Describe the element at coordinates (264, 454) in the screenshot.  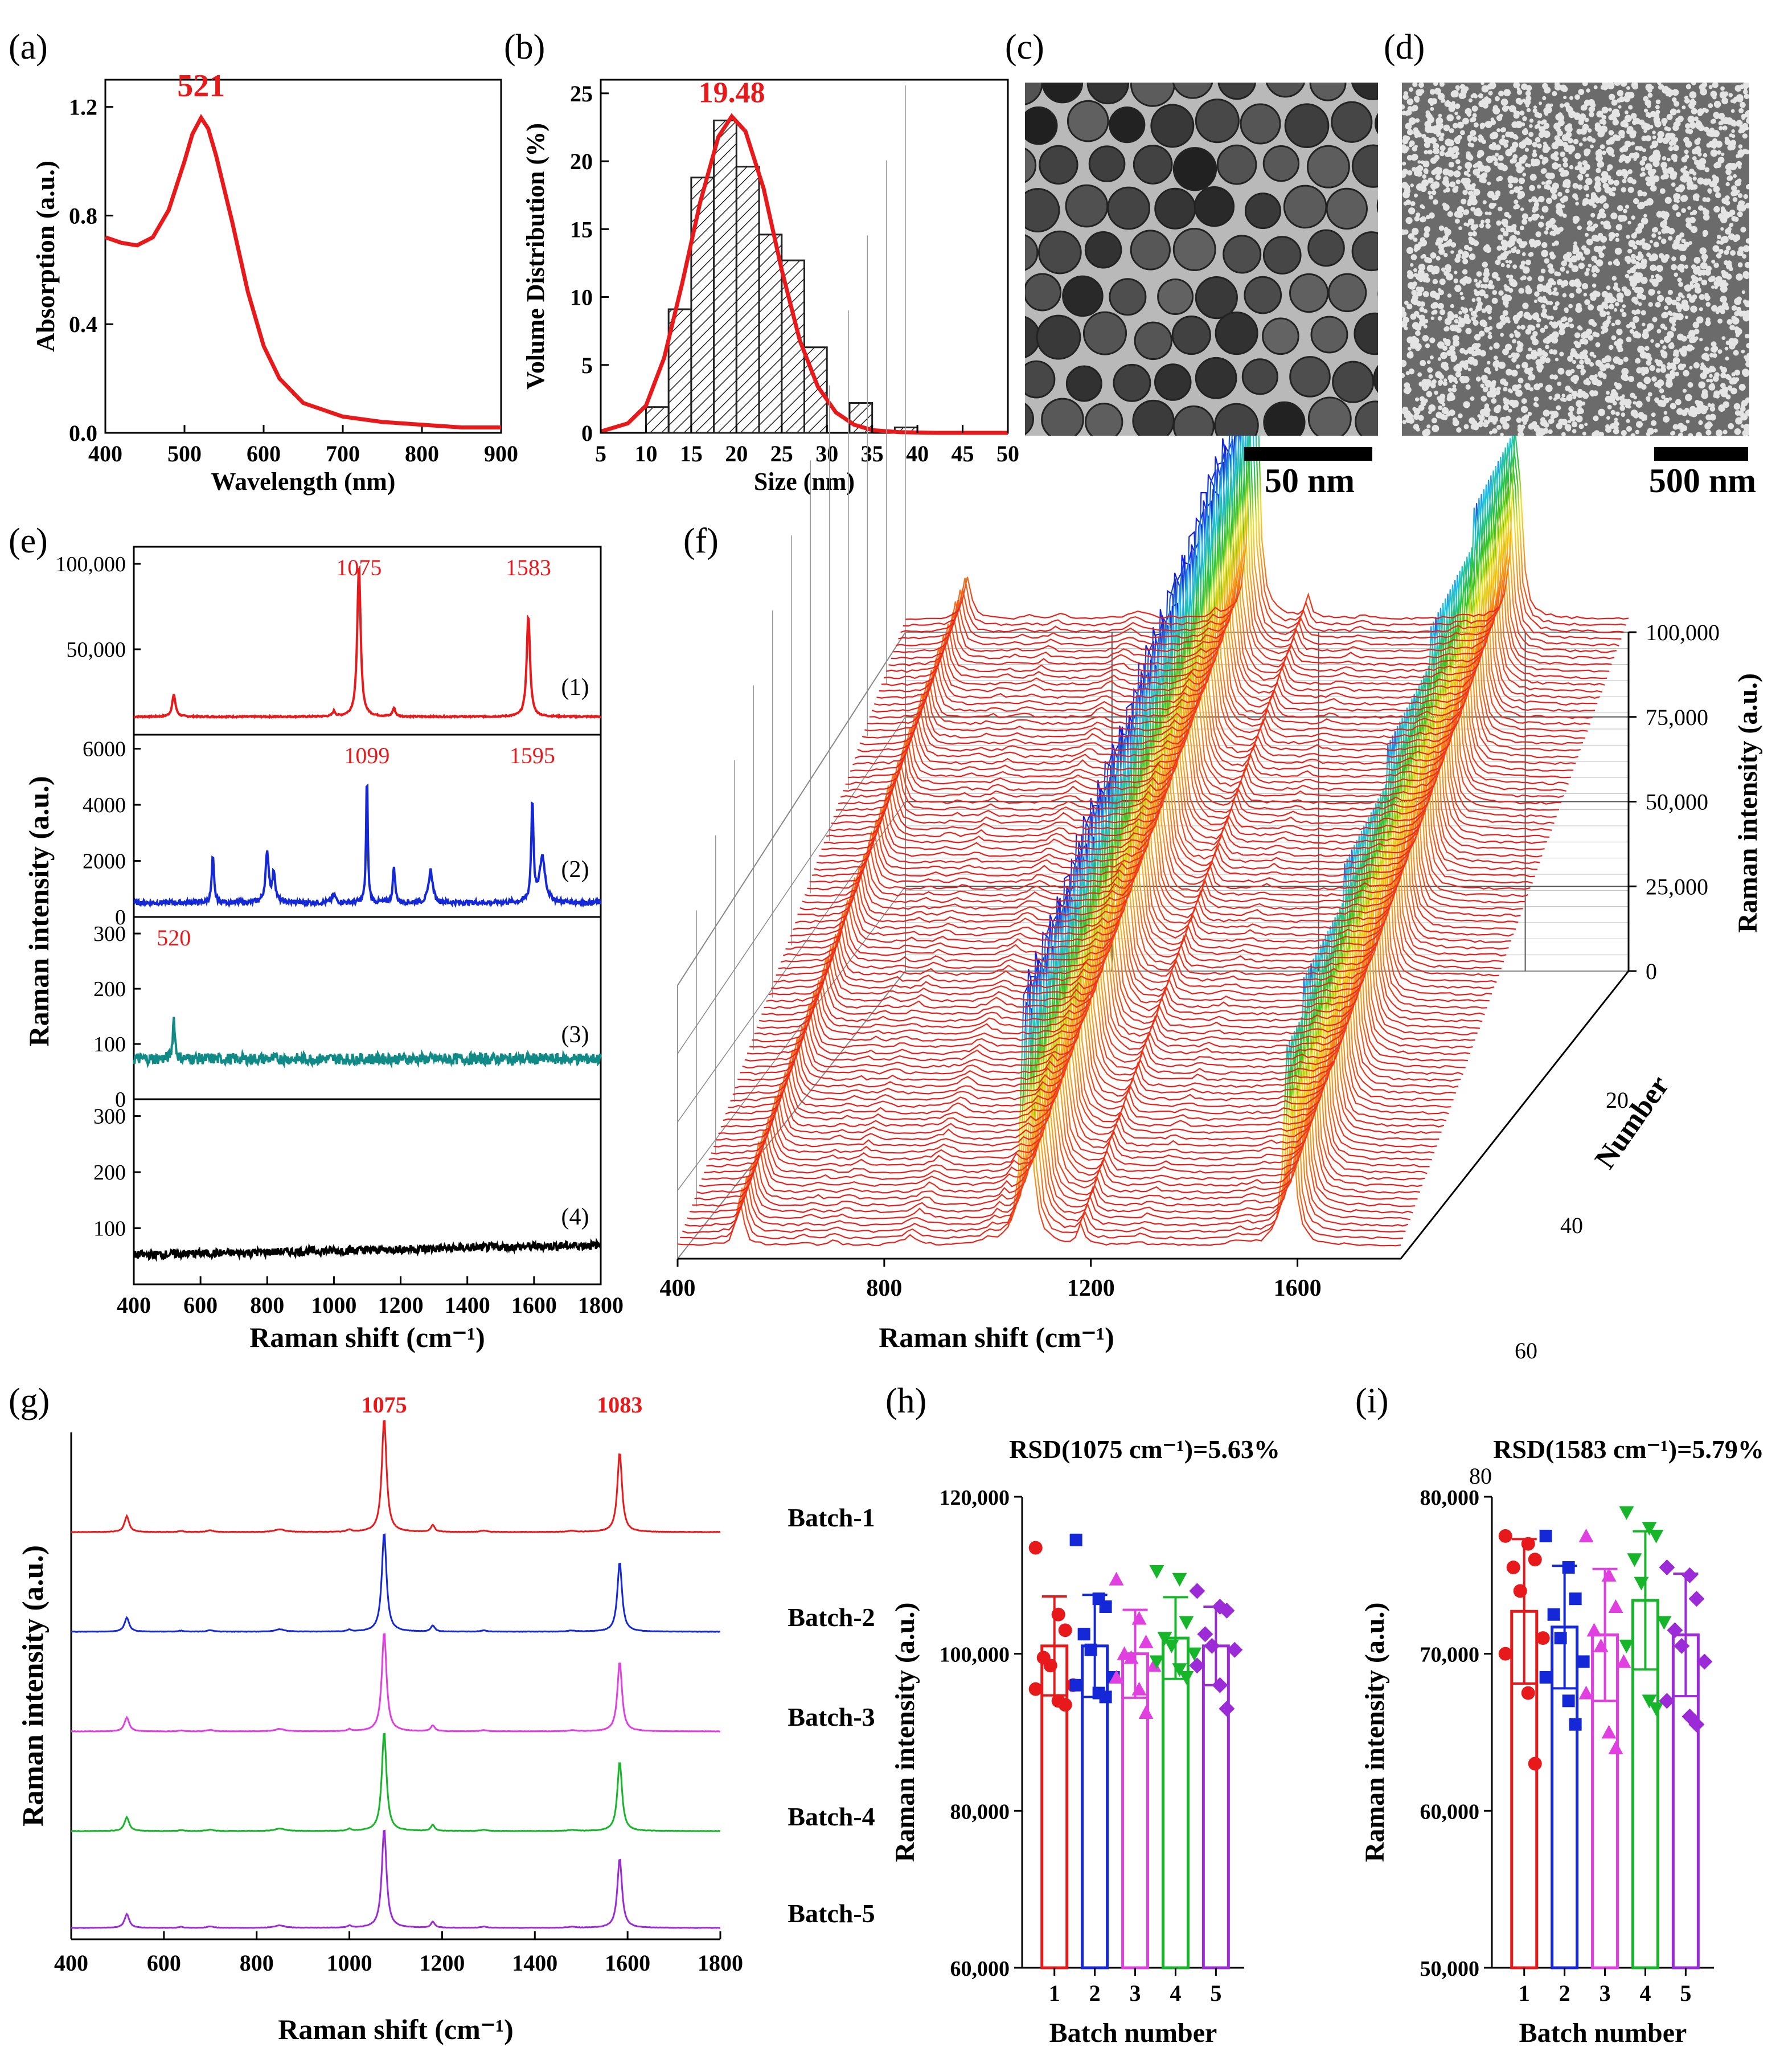
I see `x-tick-label-a: 600` at that location.